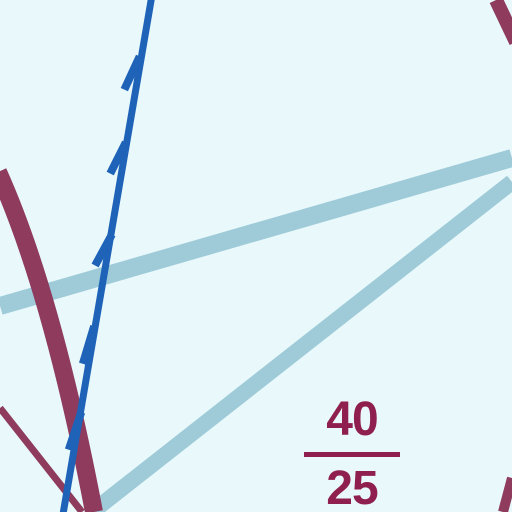 This screenshot has width=512, height=512. What do you see at coordinates (500, 23) in the screenshot?
I see `dark-road-top-right` at bounding box center [500, 23].